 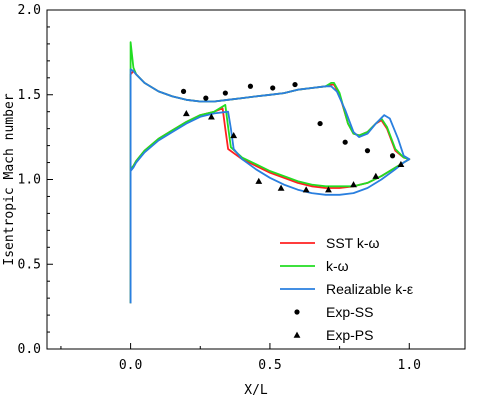 What do you see at coordinates (29, 95) in the screenshot?
I see `y-tick-label: 1.5` at bounding box center [29, 95].